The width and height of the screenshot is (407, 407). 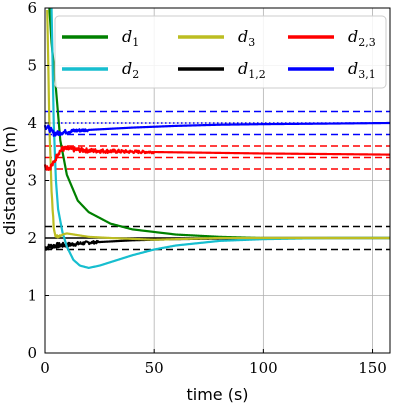 What do you see at coordinates (32, 8) in the screenshot?
I see `y-tick-label: 6` at bounding box center [32, 8].